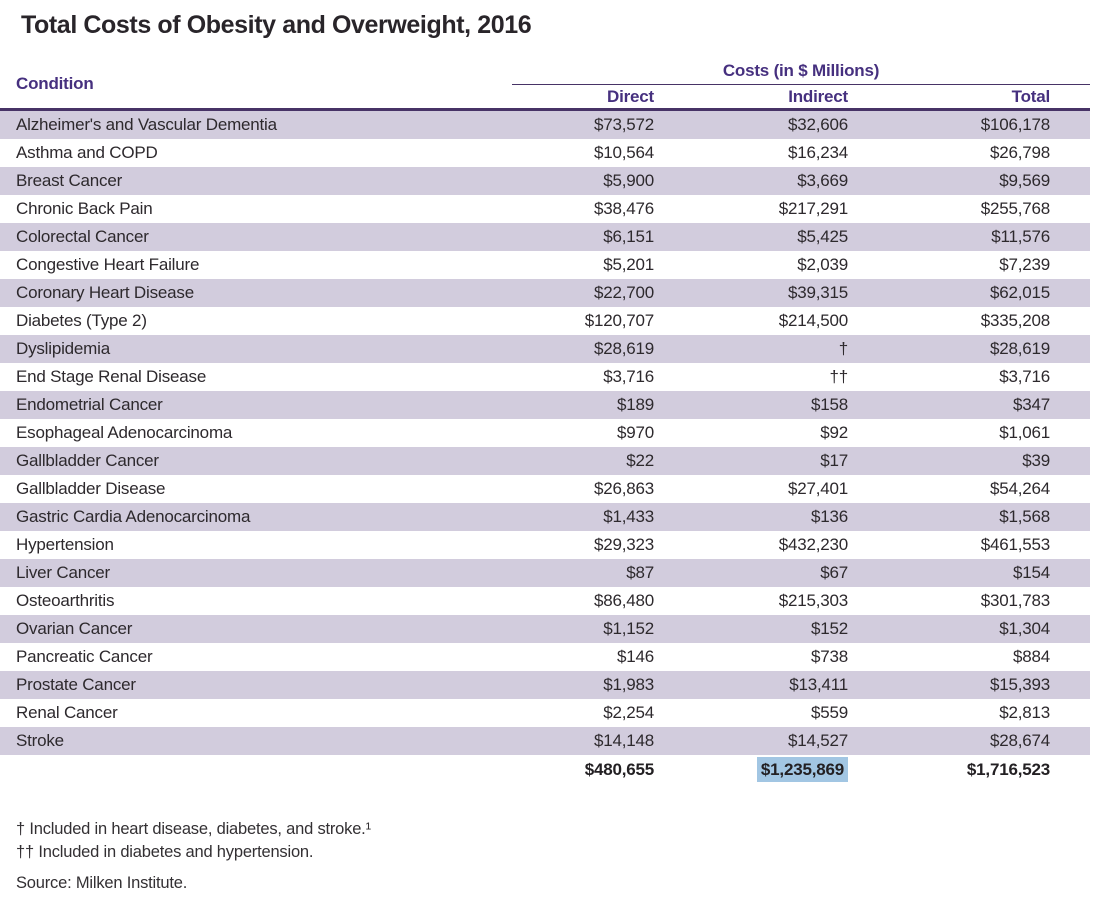 This screenshot has width=1103, height=923. I want to click on indirect-cell: $5,425, so click(822, 236).